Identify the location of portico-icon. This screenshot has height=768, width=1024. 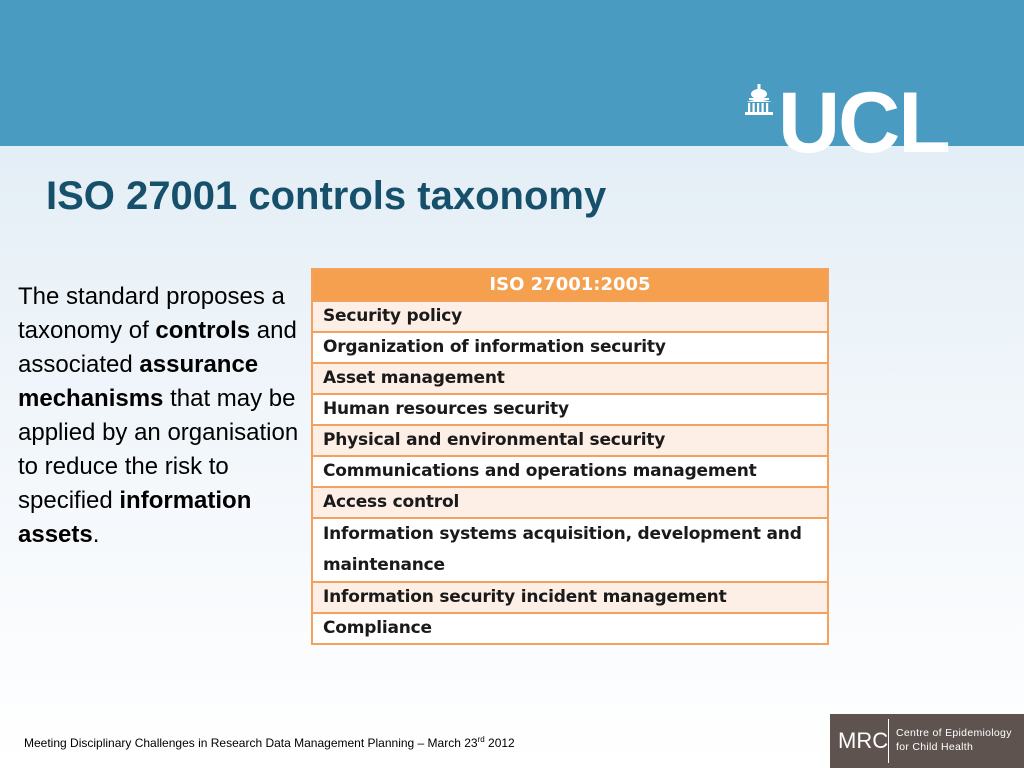
(759, 99).